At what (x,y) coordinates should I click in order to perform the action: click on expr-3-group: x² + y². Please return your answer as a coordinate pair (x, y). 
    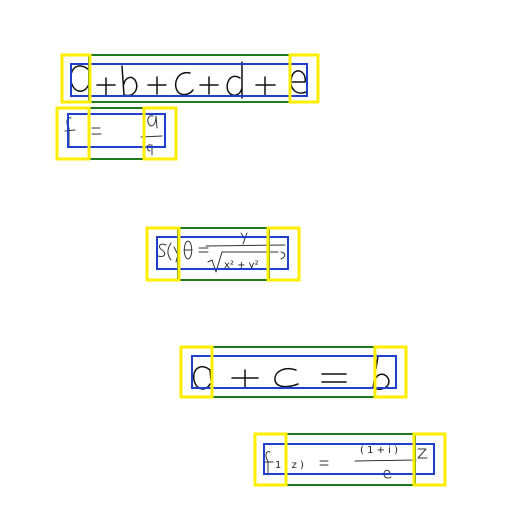
    Looking at the image, I should click on (223, 254).